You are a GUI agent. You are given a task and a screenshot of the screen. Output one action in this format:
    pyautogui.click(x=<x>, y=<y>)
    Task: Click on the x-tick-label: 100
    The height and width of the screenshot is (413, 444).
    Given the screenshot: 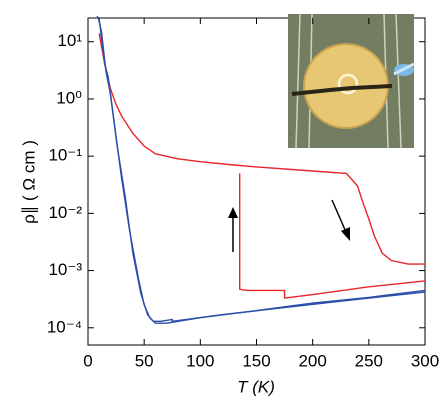 What is the action you would take?
    pyautogui.click(x=200, y=360)
    